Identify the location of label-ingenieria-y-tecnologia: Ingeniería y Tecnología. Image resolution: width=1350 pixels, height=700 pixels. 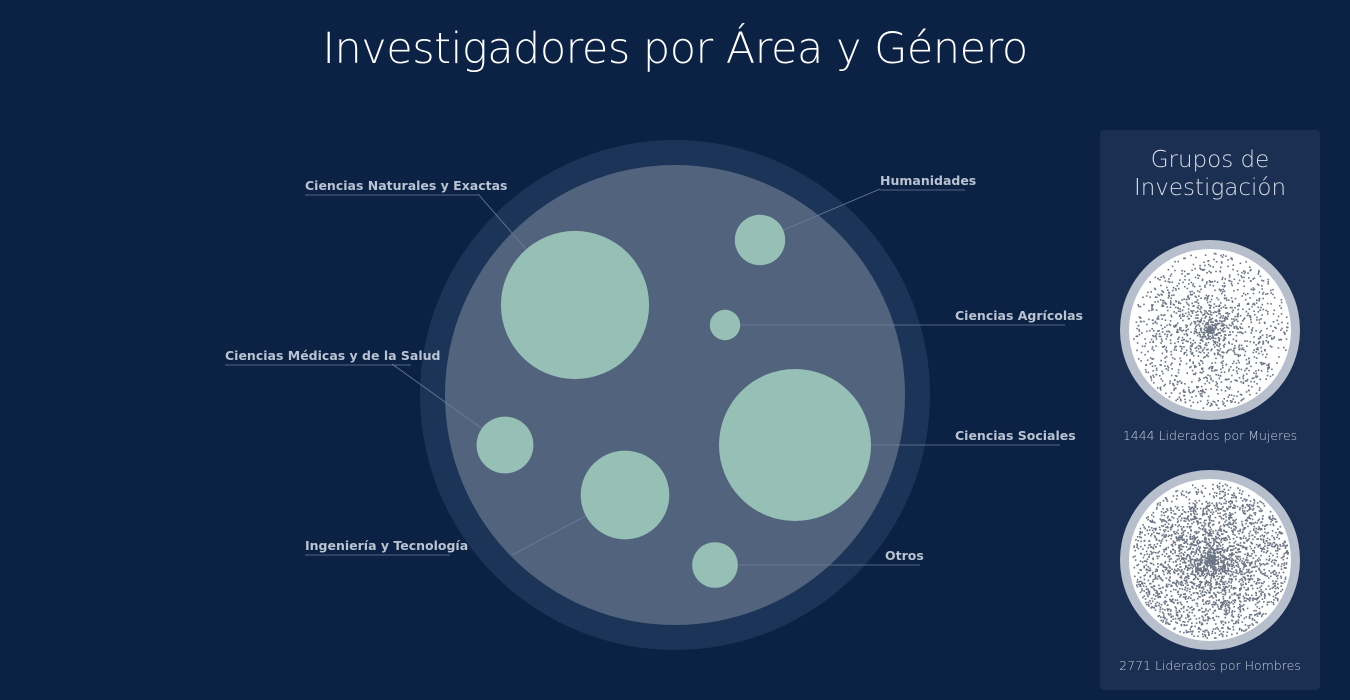
(386, 545).